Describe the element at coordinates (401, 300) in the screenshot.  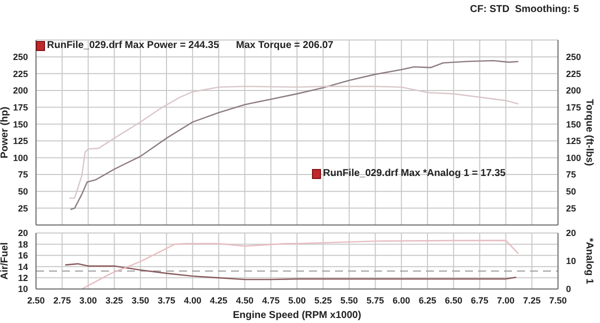
I see `x-tick-label: 6.00` at that location.